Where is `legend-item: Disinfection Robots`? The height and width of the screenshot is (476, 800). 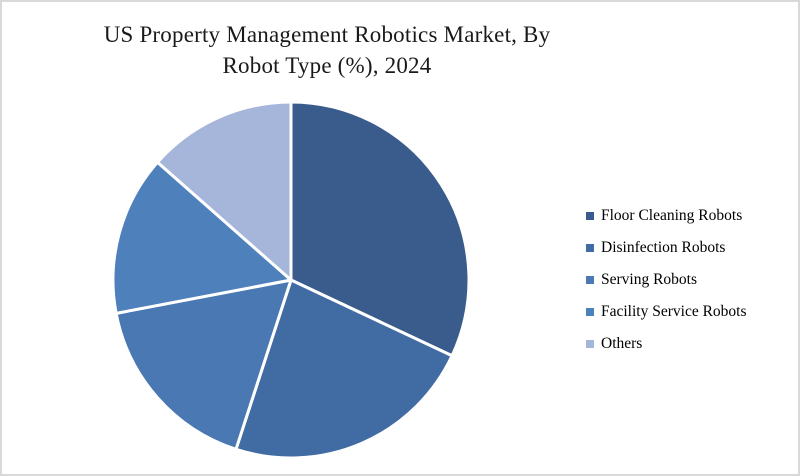 legend-item: Disinfection Robots is located at coordinates (666, 248).